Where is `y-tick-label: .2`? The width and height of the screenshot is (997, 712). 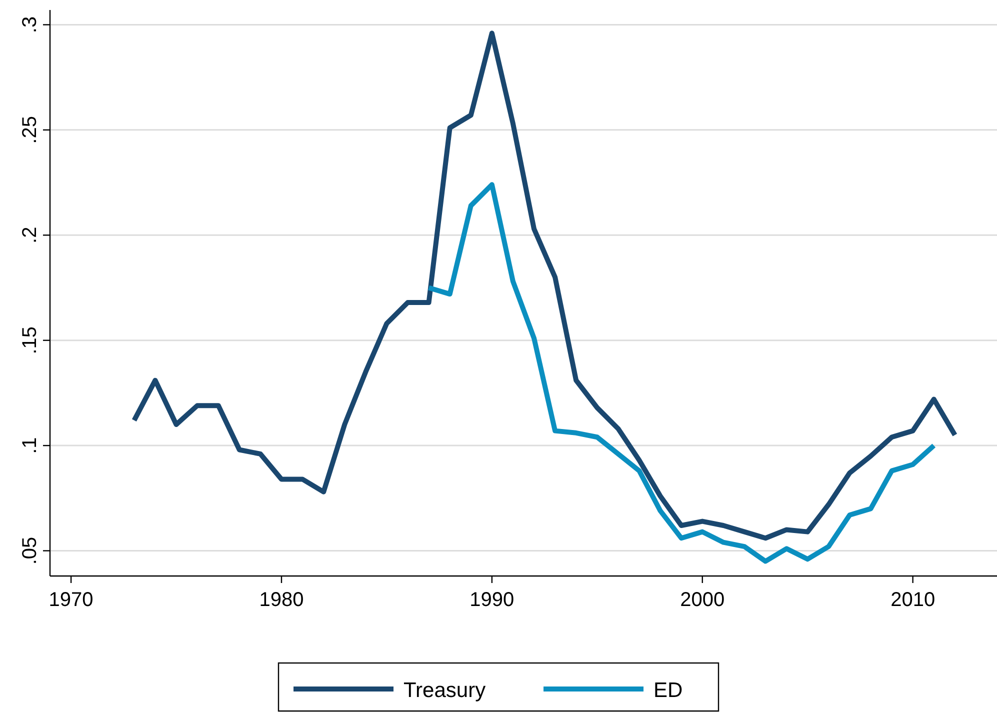 y-tick-label: .2 is located at coordinates (30, 235).